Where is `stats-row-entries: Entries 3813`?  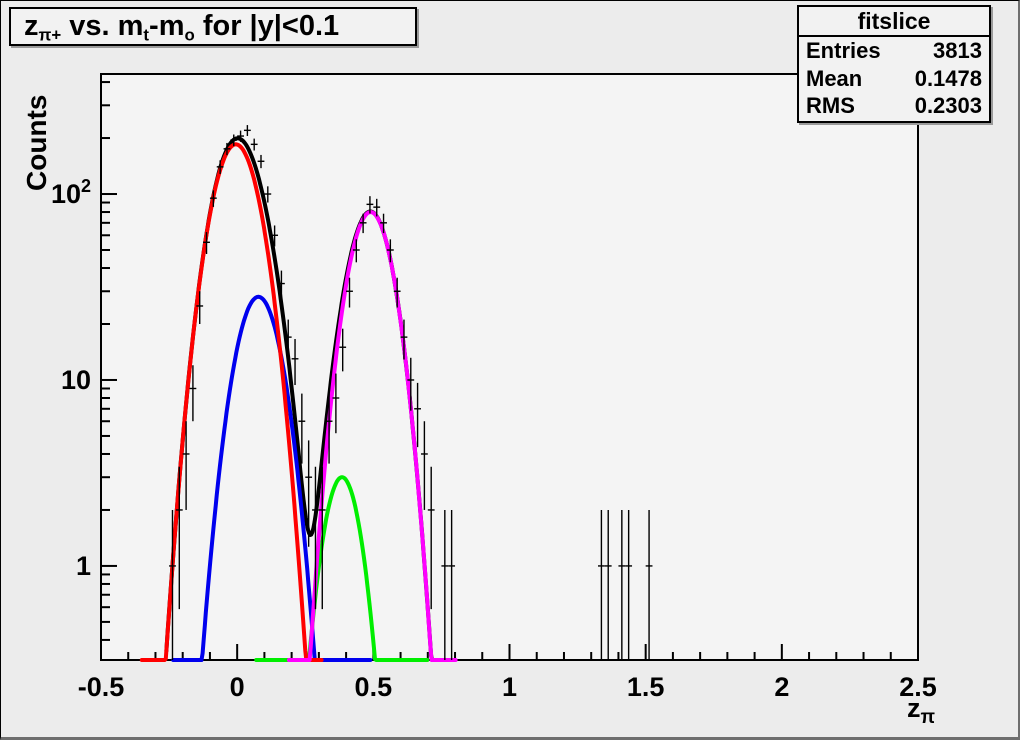 stats-row-entries: Entries 3813 is located at coordinates (894, 51).